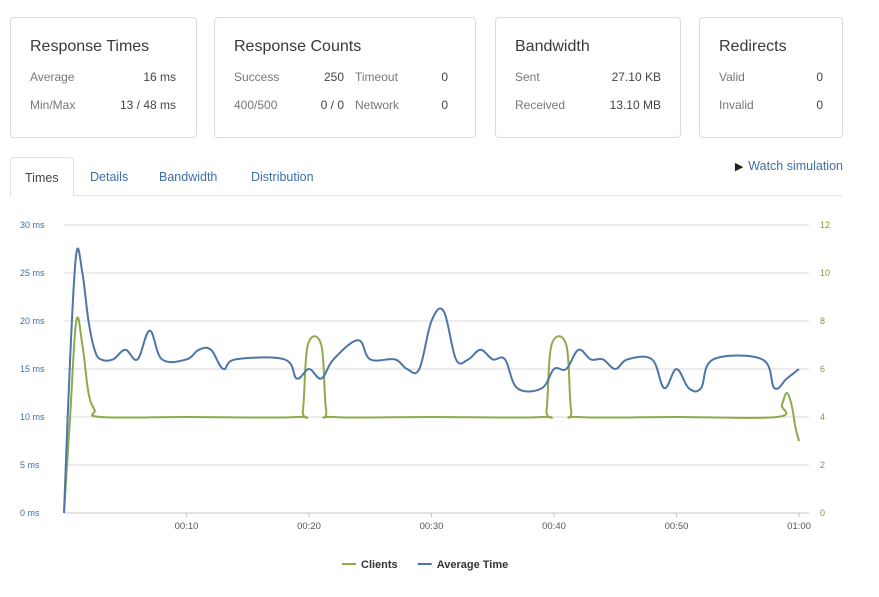  What do you see at coordinates (32, 225) in the screenshot?
I see `y-left-tick-label: 30 ms` at bounding box center [32, 225].